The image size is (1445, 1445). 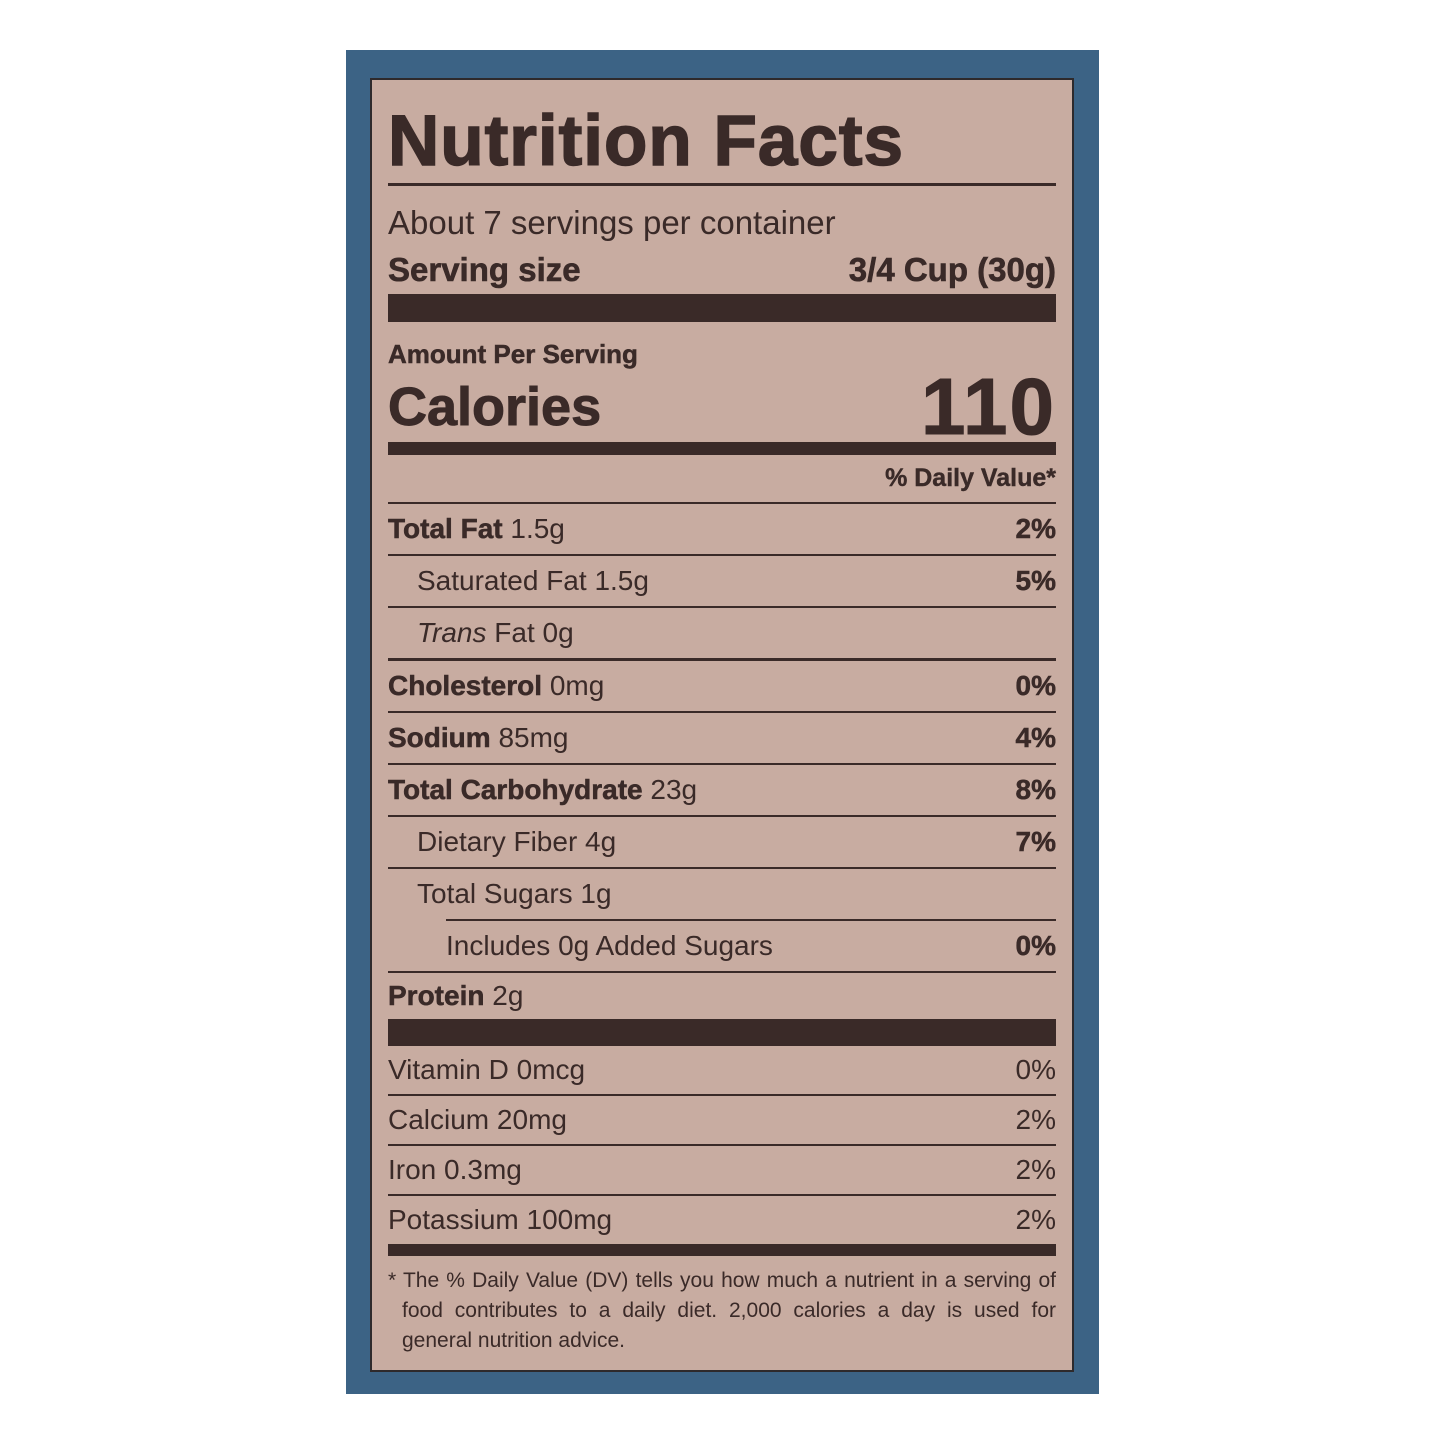 I want to click on indented-divider, so click(x=751, y=920).